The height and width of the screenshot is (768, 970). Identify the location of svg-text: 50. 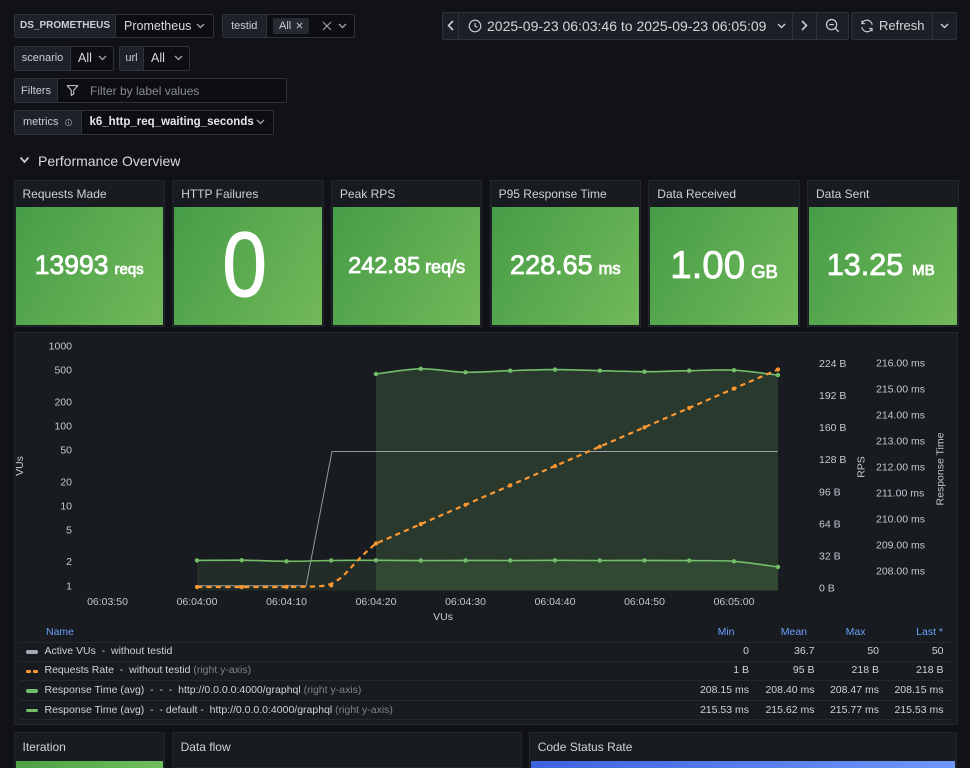
(66, 451).